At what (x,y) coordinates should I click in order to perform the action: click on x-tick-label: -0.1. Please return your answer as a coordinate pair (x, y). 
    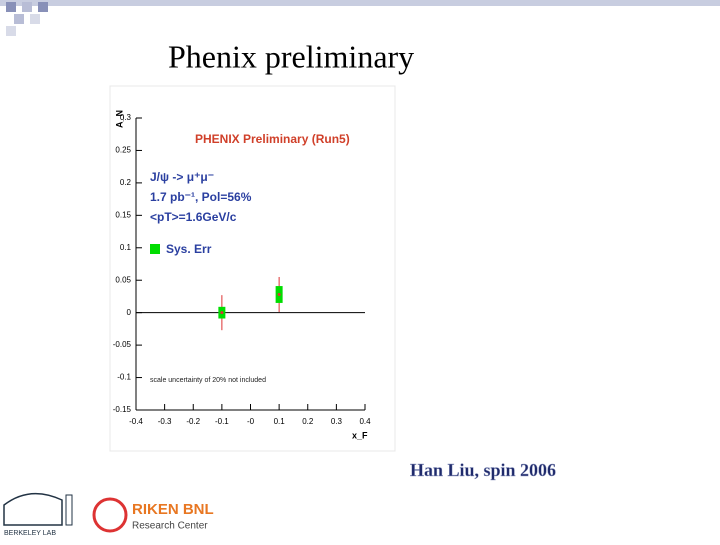
    Looking at the image, I should click on (222, 421).